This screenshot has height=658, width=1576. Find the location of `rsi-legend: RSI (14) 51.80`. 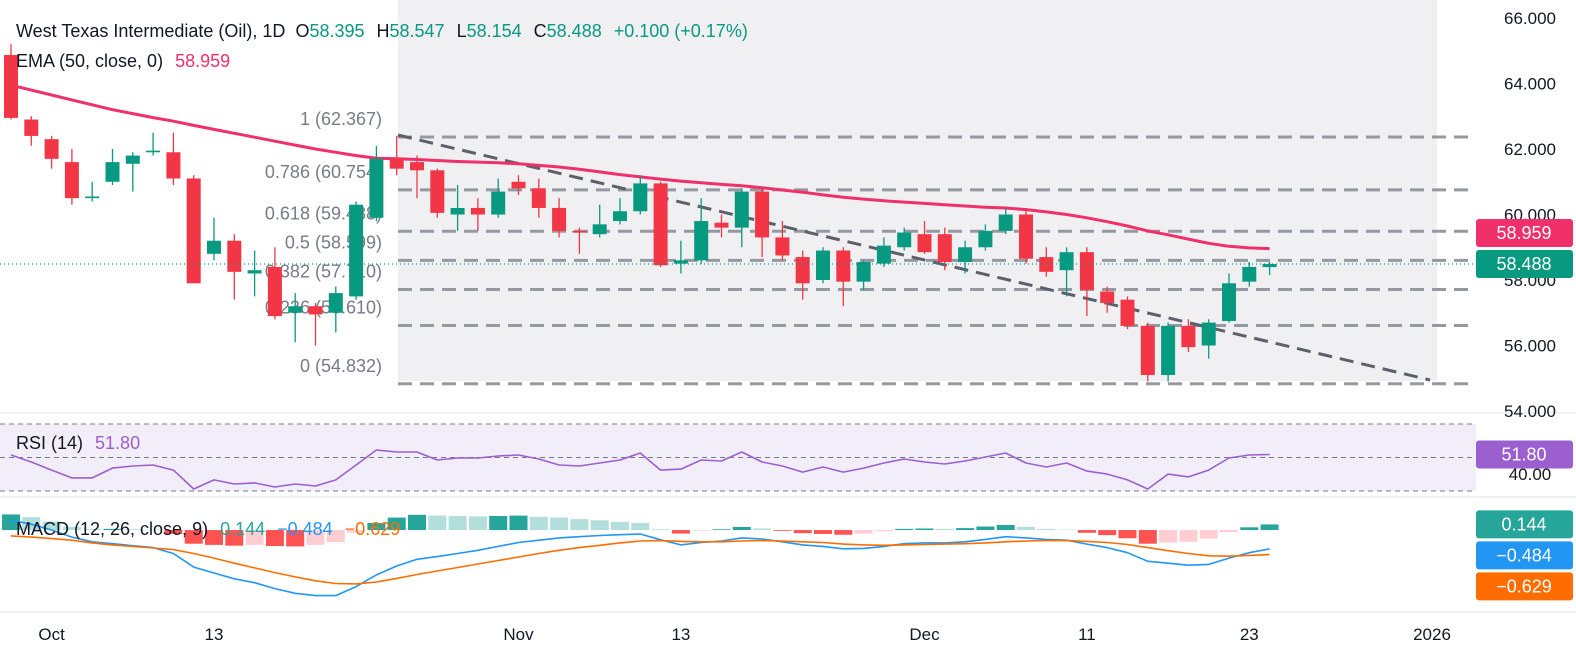

rsi-legend: RSI (14) 51.80 is located at coordinates (78, 443).